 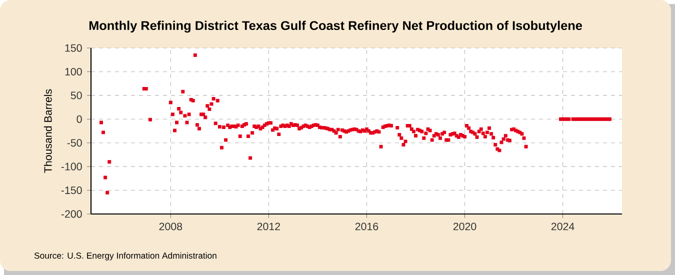 I want to click on x-tick-label: 2020, so click(x=464, y=226).